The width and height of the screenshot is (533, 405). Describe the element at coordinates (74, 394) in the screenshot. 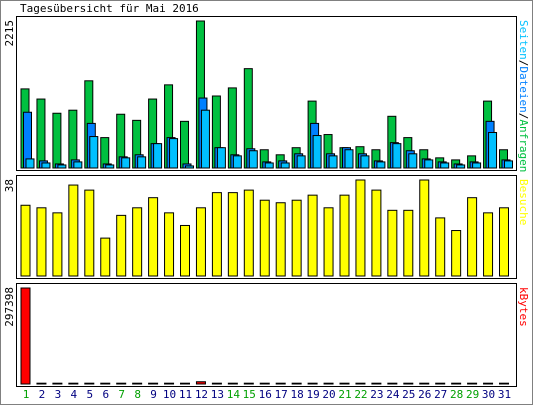

I see `x-tick-label: 4` at that location.